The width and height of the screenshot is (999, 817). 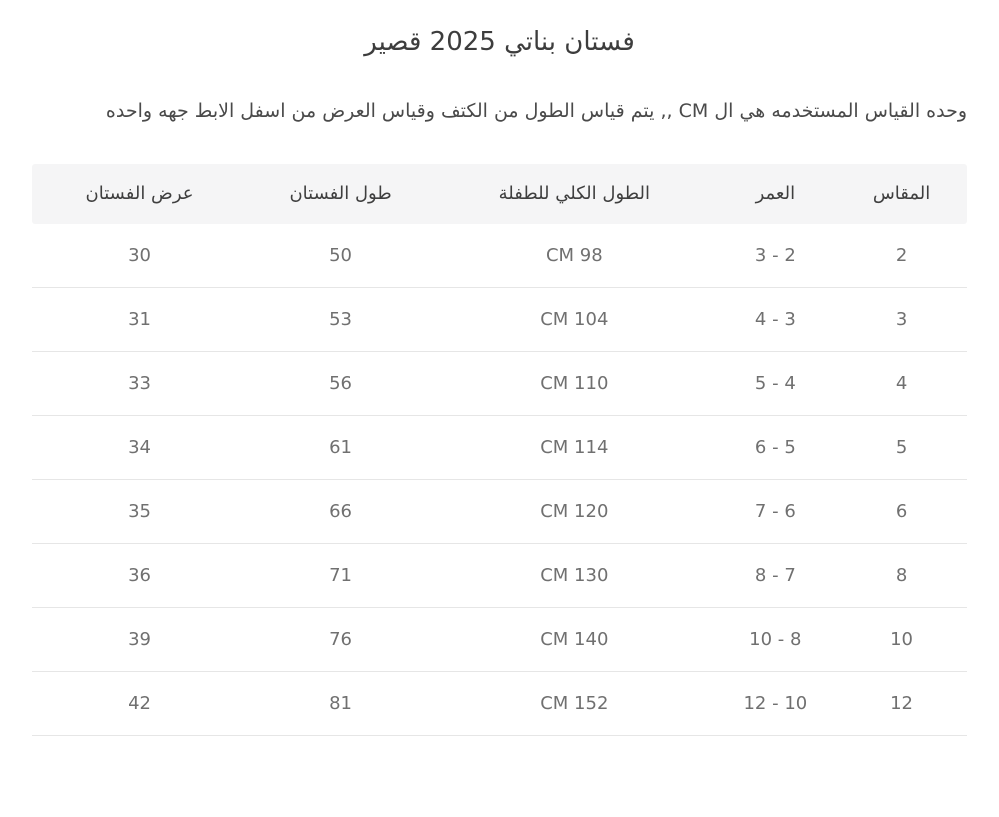 What do you see at coordinates (775, 256) in the screenshot?
I see `table-cell-age: 2 - 3` at bounding box center [775, 256].